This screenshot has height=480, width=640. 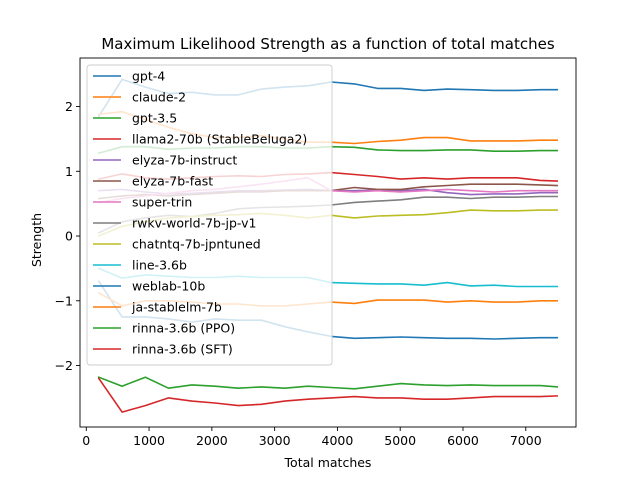 I want to click on x-axis: 0 1000 2000 3000 4000 5000 6000 7000, so click(x=312, y=437).